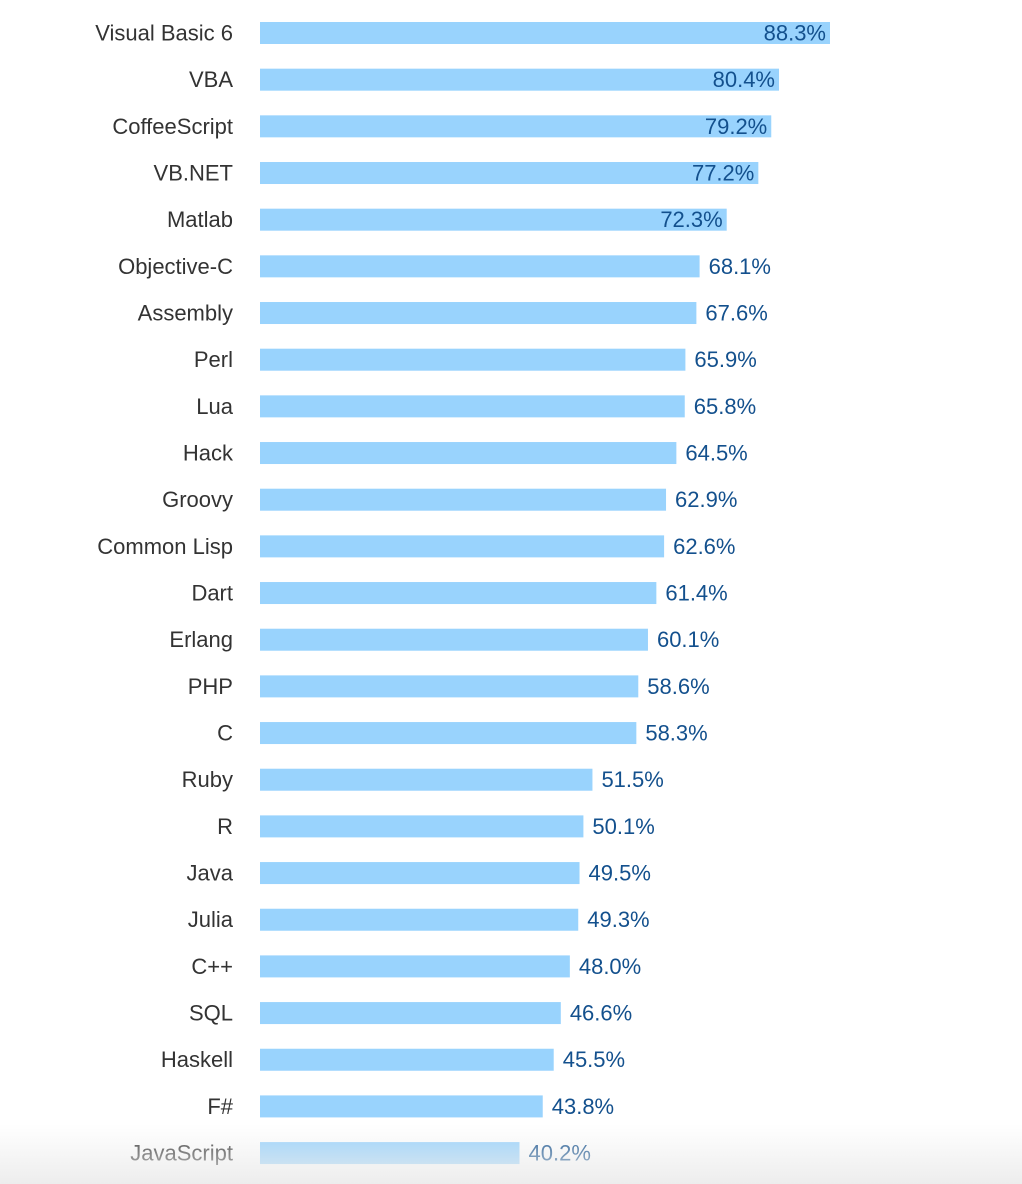  Describe the element at coordinates (201, 639) in the screenshot. I see `category-label: Erlang` at that location.